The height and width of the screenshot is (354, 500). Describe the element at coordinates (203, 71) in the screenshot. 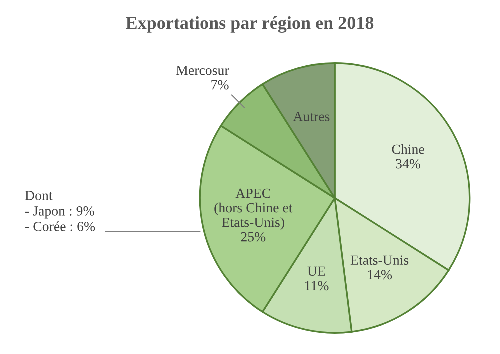

I see `slice-label: Mercosur` at that location.